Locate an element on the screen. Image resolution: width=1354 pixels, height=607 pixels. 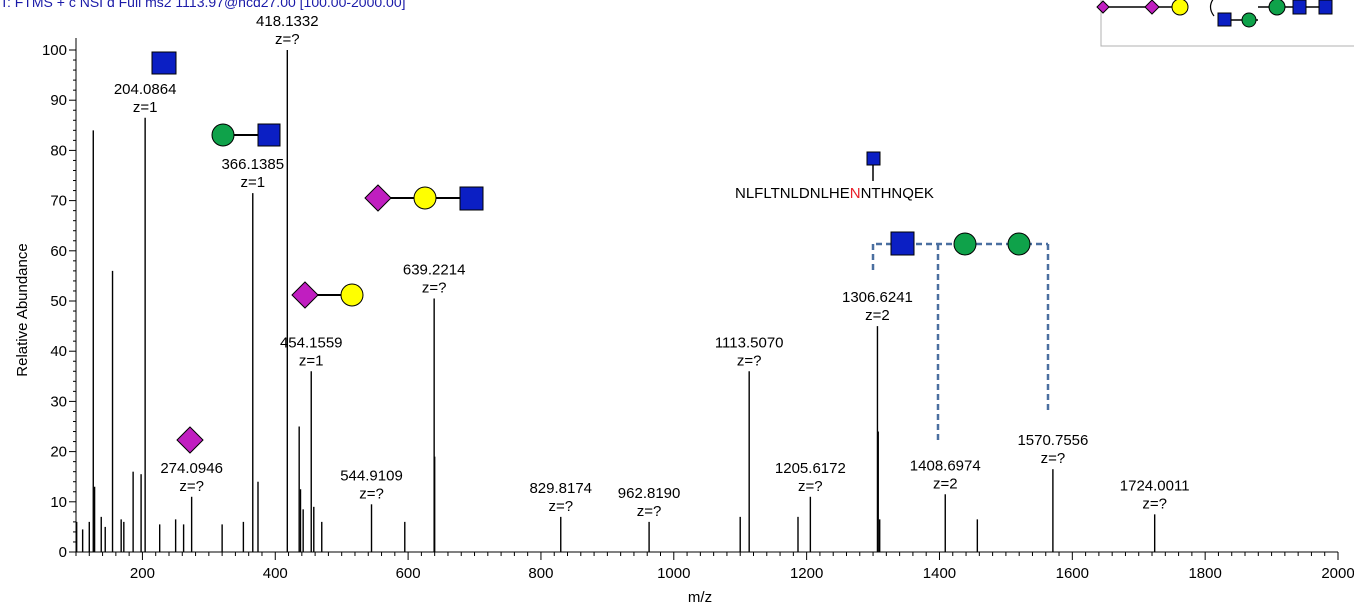
glycan-hex-hexnac is located at coordinates (246, 135).